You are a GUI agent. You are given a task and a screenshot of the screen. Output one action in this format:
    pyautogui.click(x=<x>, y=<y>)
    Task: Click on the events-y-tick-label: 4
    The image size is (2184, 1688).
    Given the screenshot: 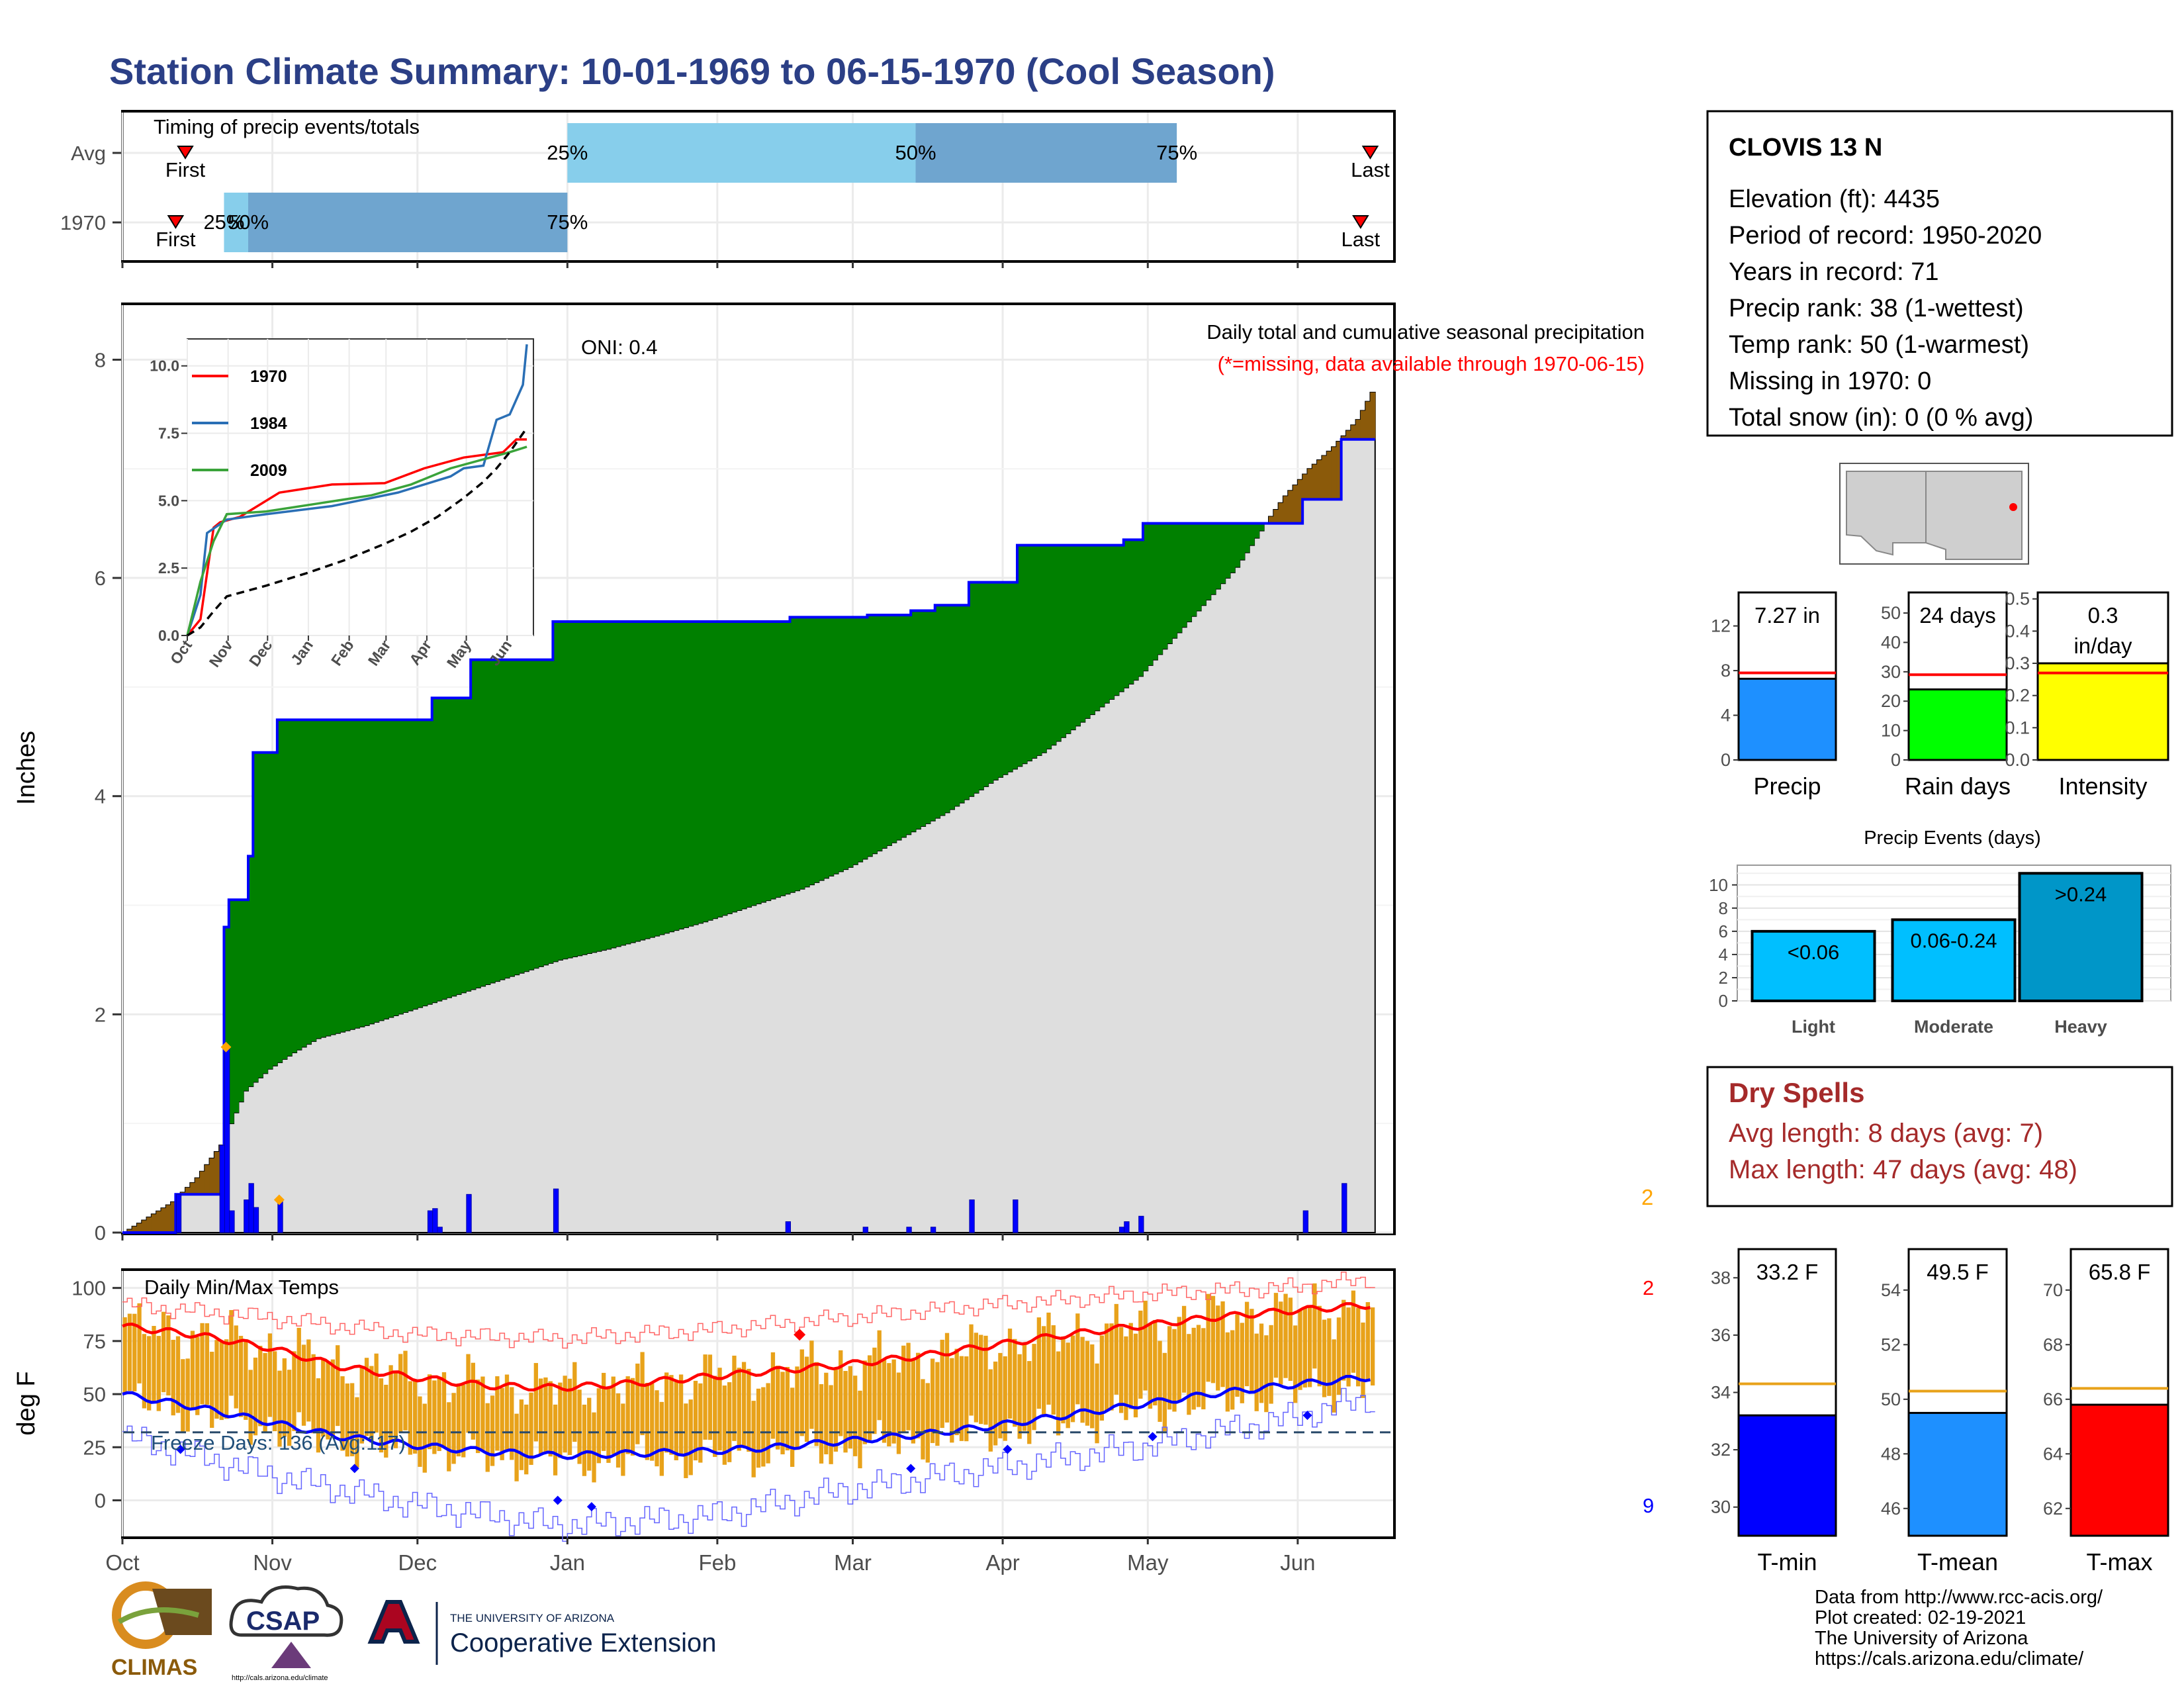 What is the action you would take?
    pyautogui.click(x=1723, y=954)
    